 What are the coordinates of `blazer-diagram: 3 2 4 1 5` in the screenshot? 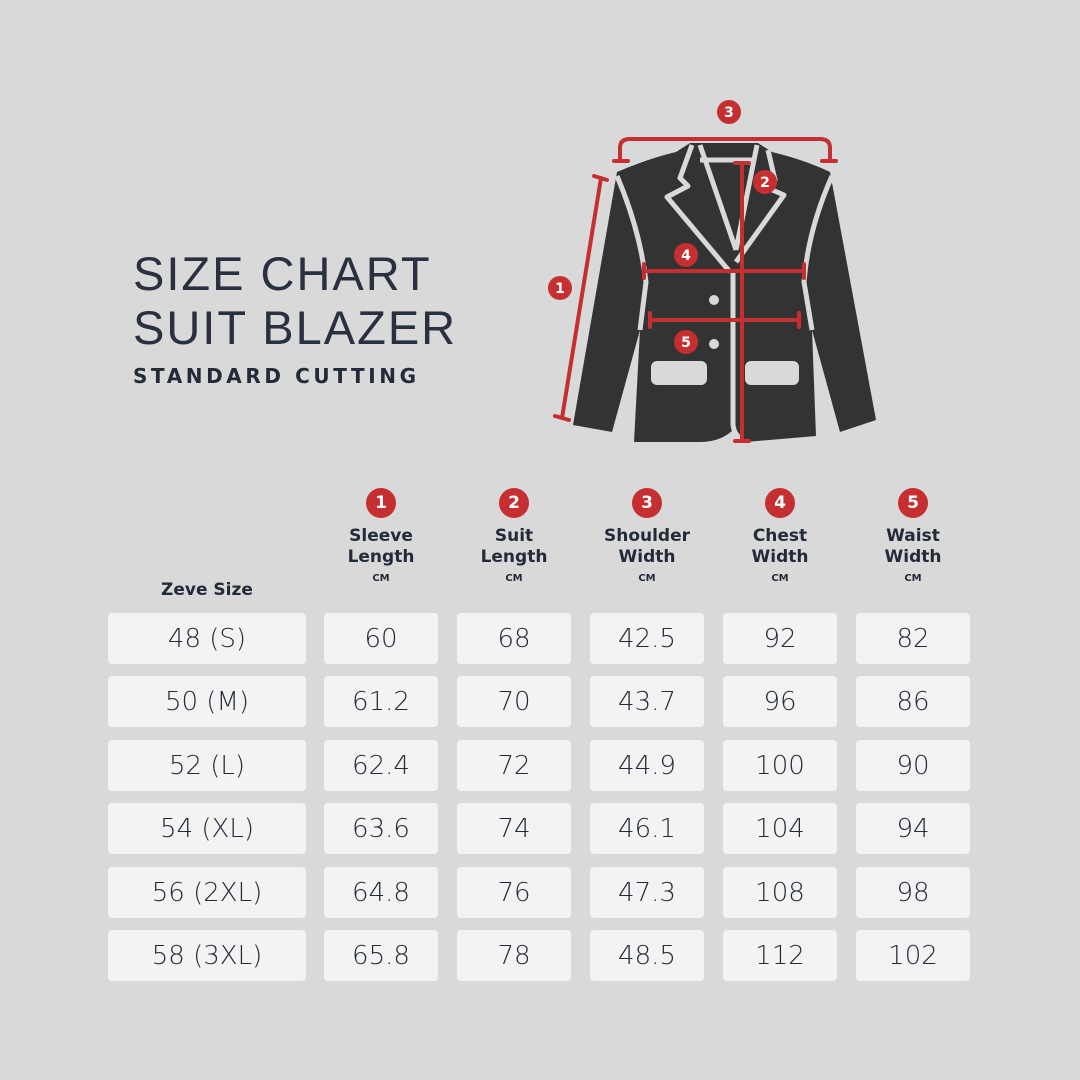 It's located at (712, 272).